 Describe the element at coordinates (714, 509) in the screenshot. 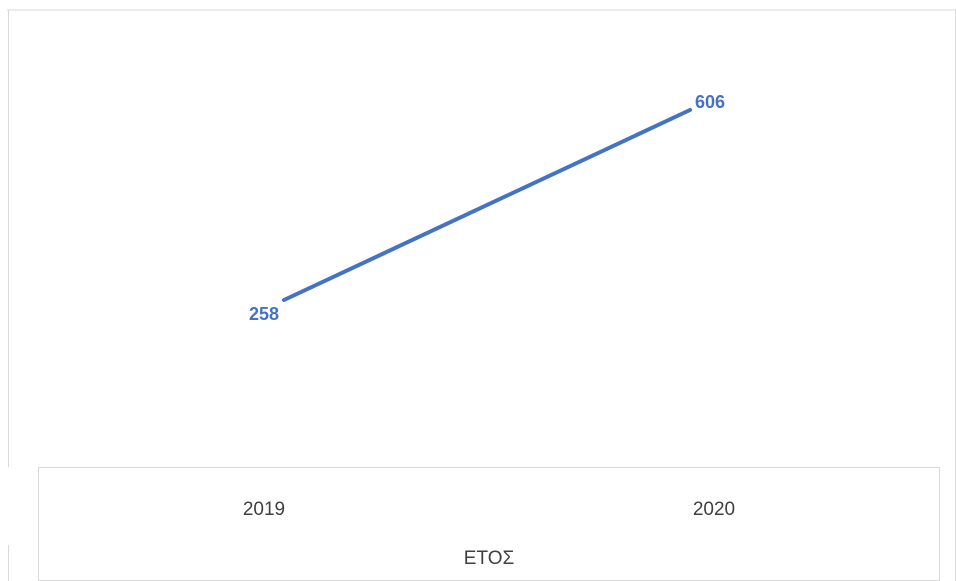

I see `x-tick-label-2020: 2020` at that location.